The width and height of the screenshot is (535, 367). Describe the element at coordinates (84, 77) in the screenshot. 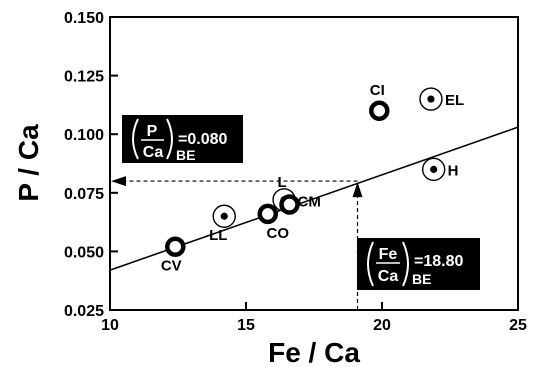

I see `y-tick-label: 0.125` at that location.